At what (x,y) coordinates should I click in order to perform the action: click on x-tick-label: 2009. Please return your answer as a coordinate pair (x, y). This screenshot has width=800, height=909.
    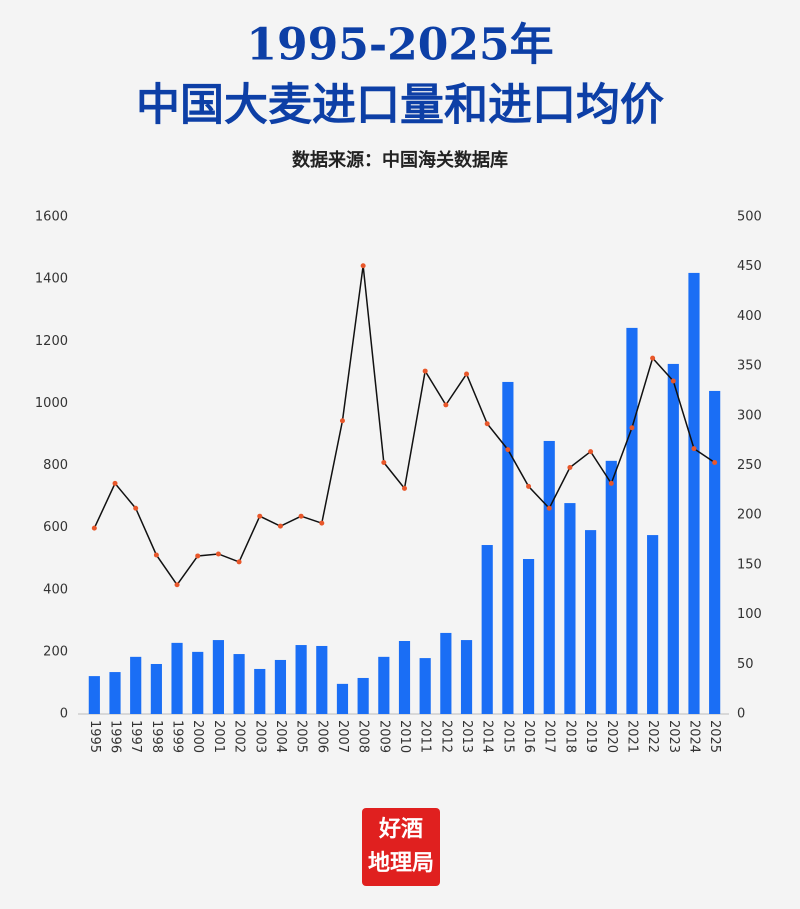
    Looking at the image, I should click on (383, 736).